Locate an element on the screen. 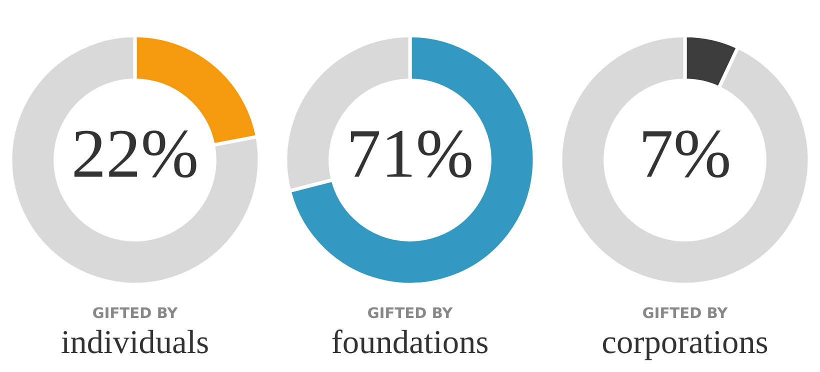 The width and height of the screenshot is (820, 372). text: corporations is located at coordinates (685, 345).